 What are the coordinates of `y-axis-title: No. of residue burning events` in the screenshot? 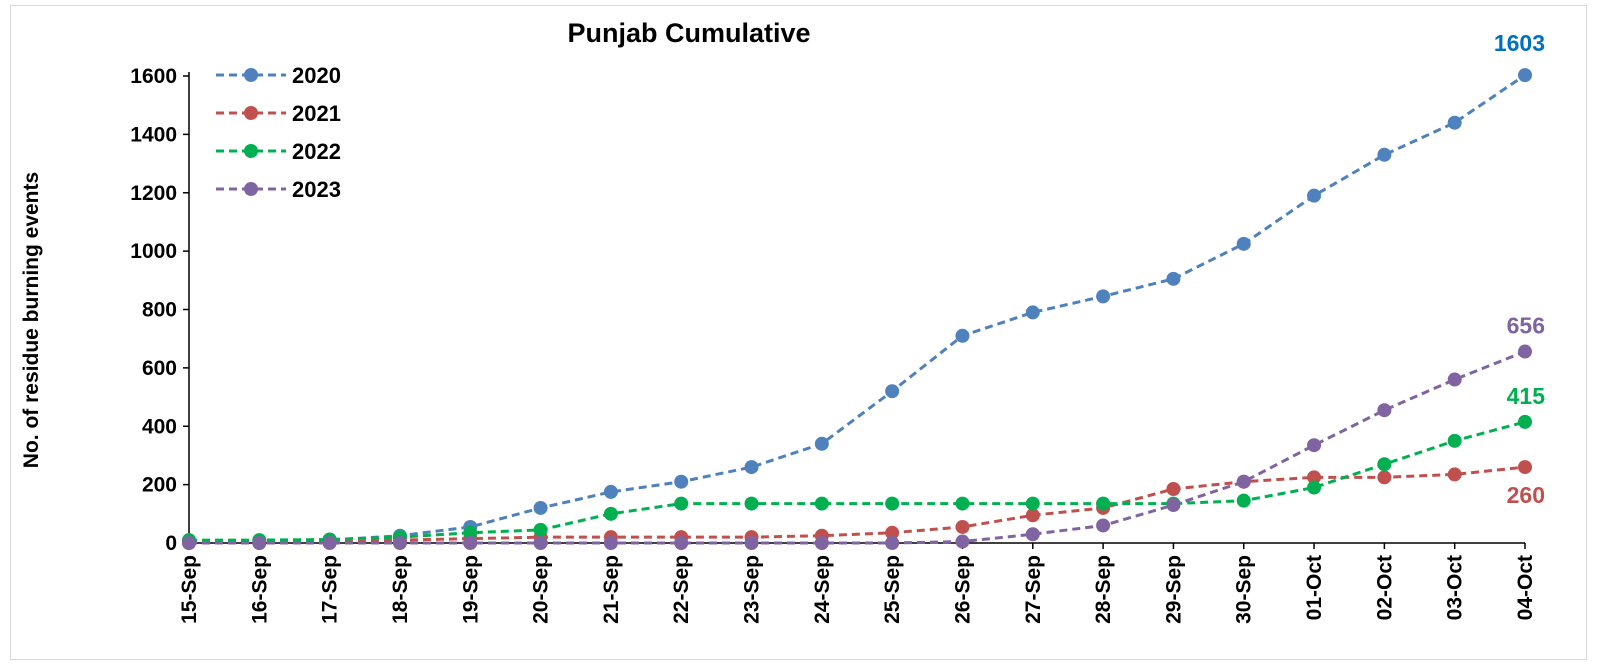 It's located at (31, 320).